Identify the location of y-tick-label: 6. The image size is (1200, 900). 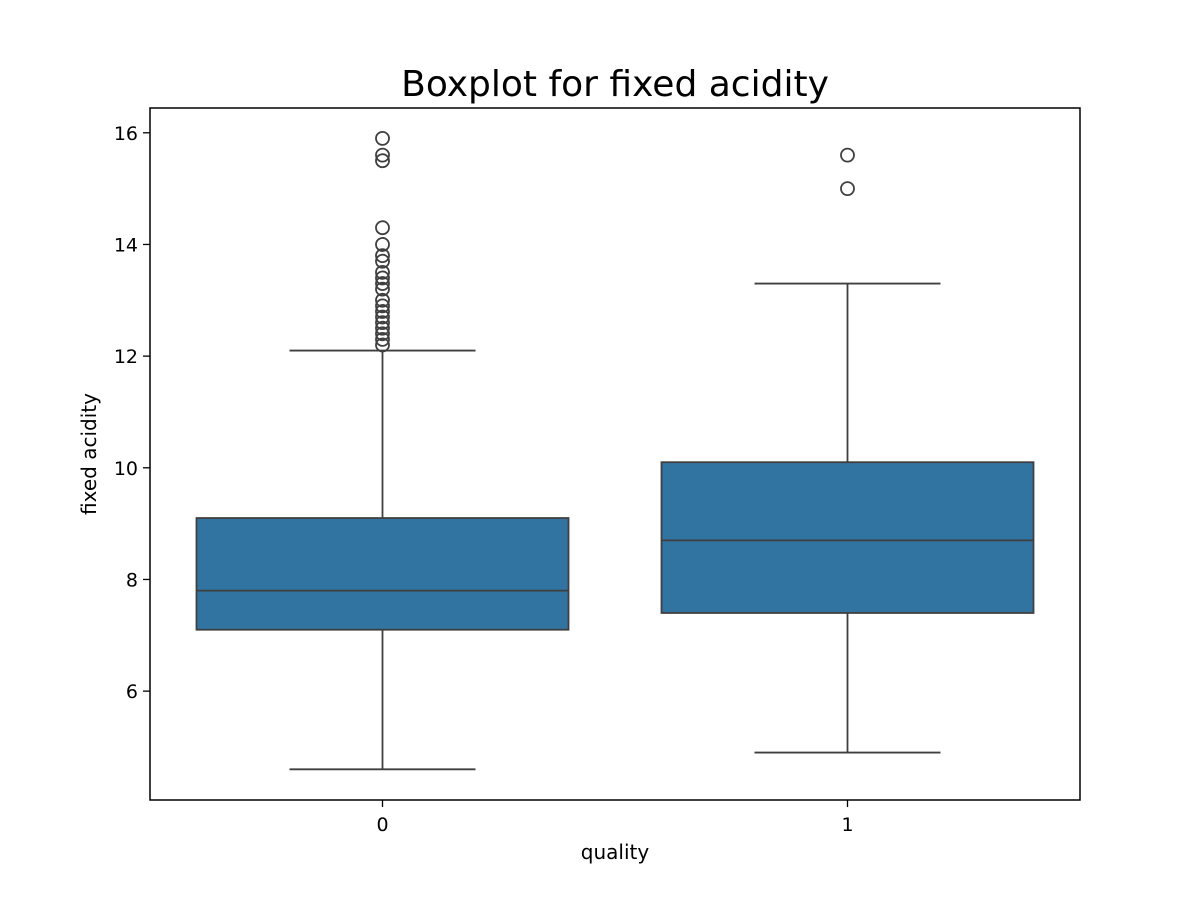
(132, 692).